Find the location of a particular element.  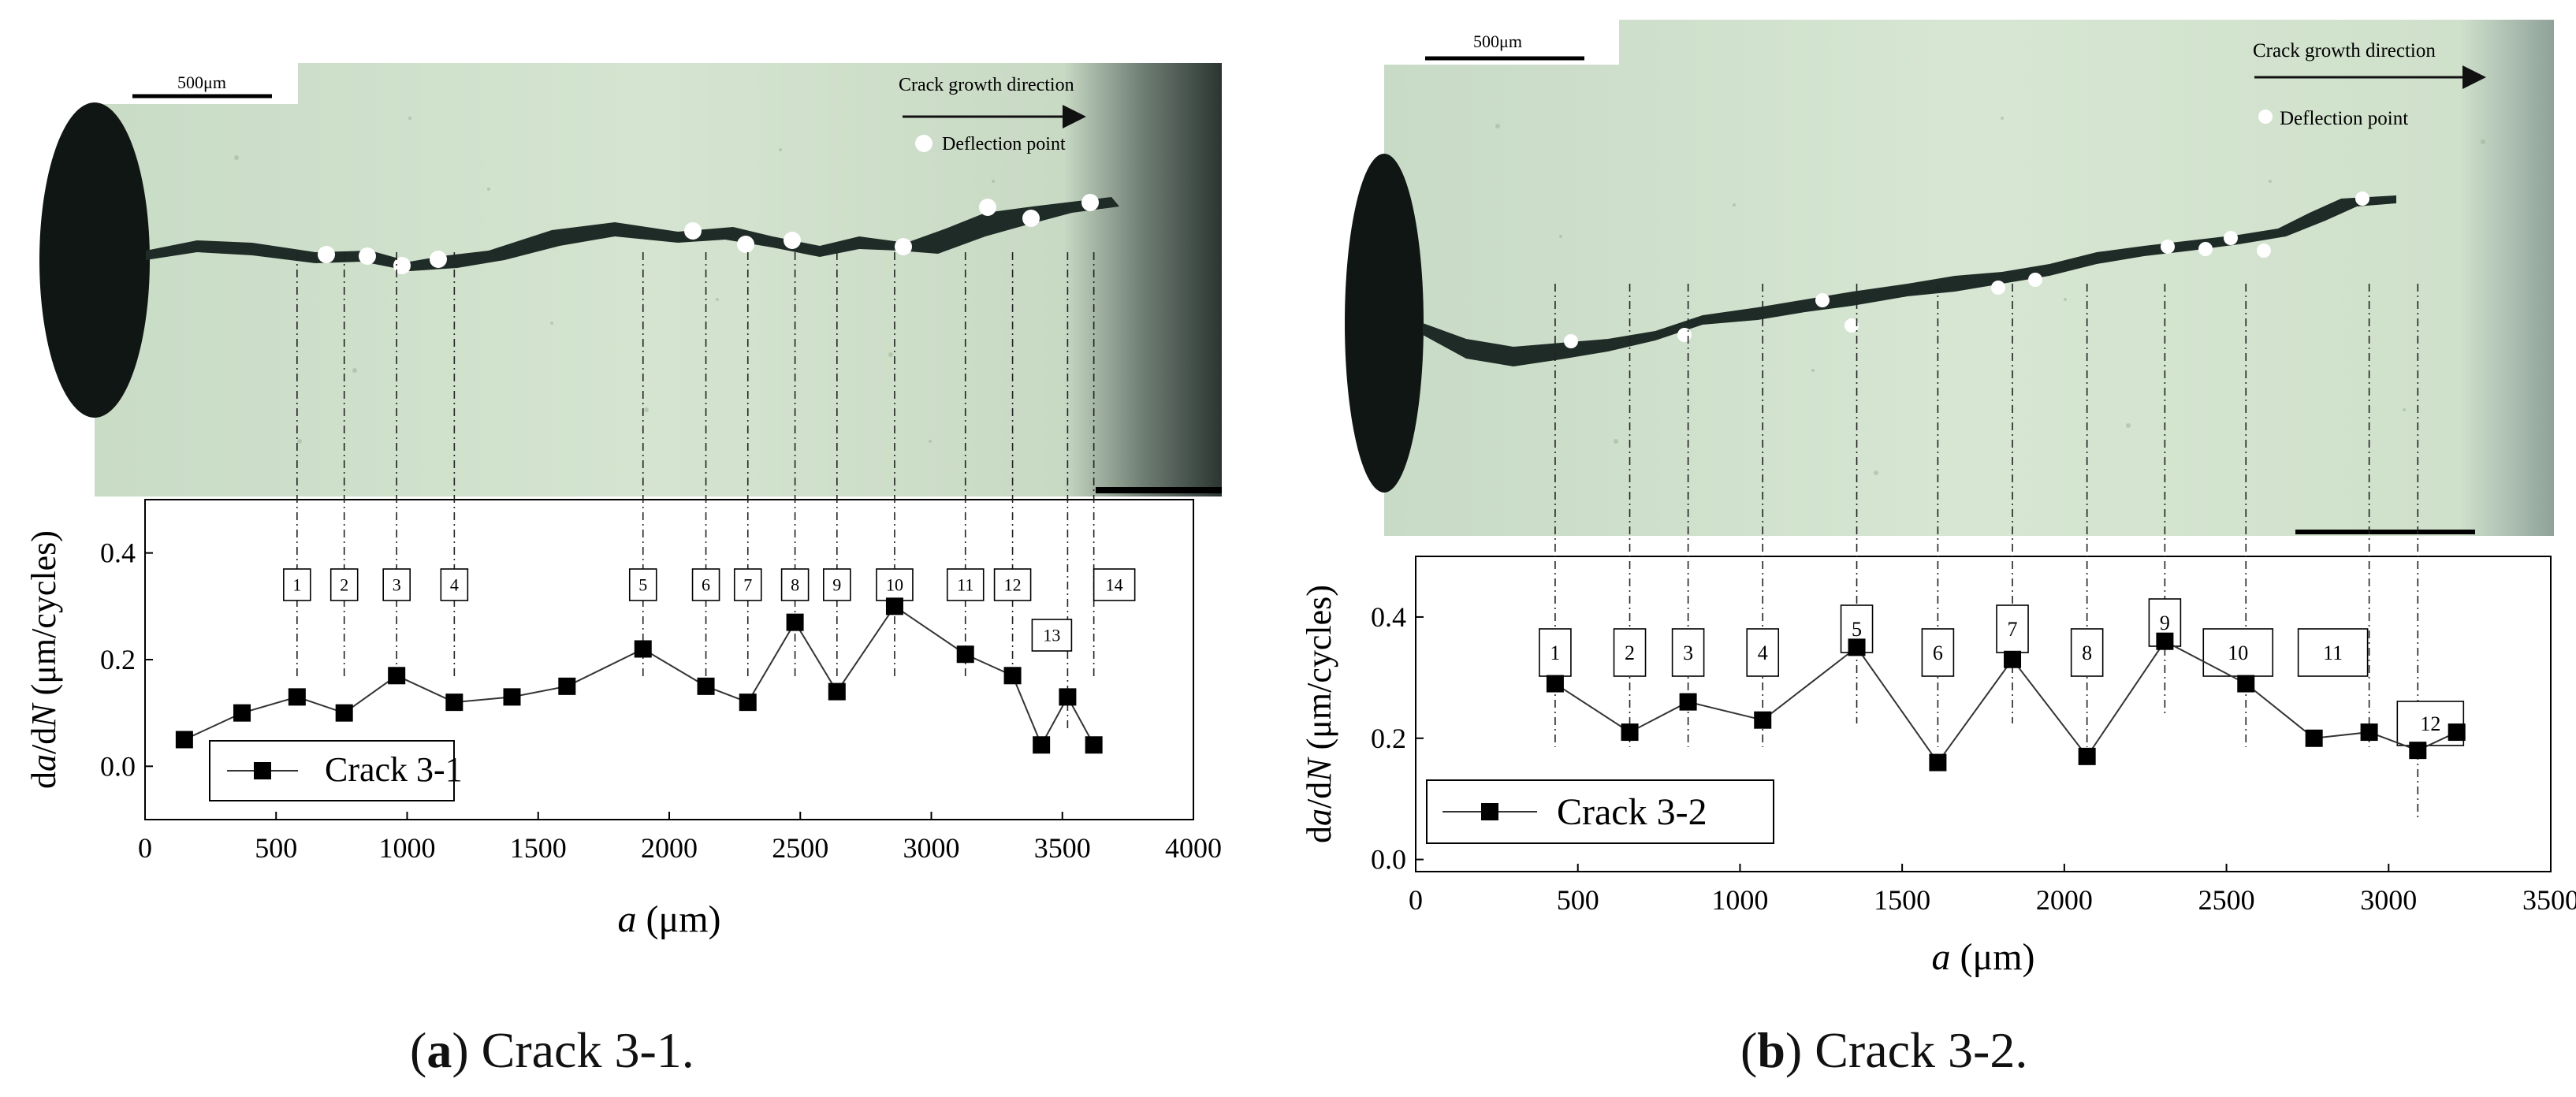

chart-a-deflection-label: 5 is located at coordinates (642, 585).